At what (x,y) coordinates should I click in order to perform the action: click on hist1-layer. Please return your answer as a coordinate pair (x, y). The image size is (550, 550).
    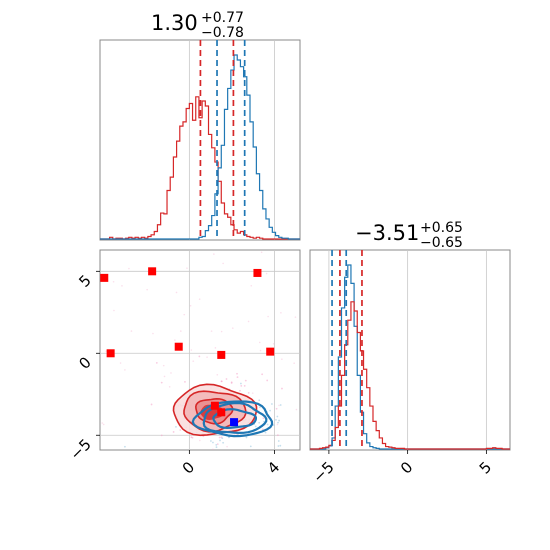
    Looking at the image, I should click on (200, 140).